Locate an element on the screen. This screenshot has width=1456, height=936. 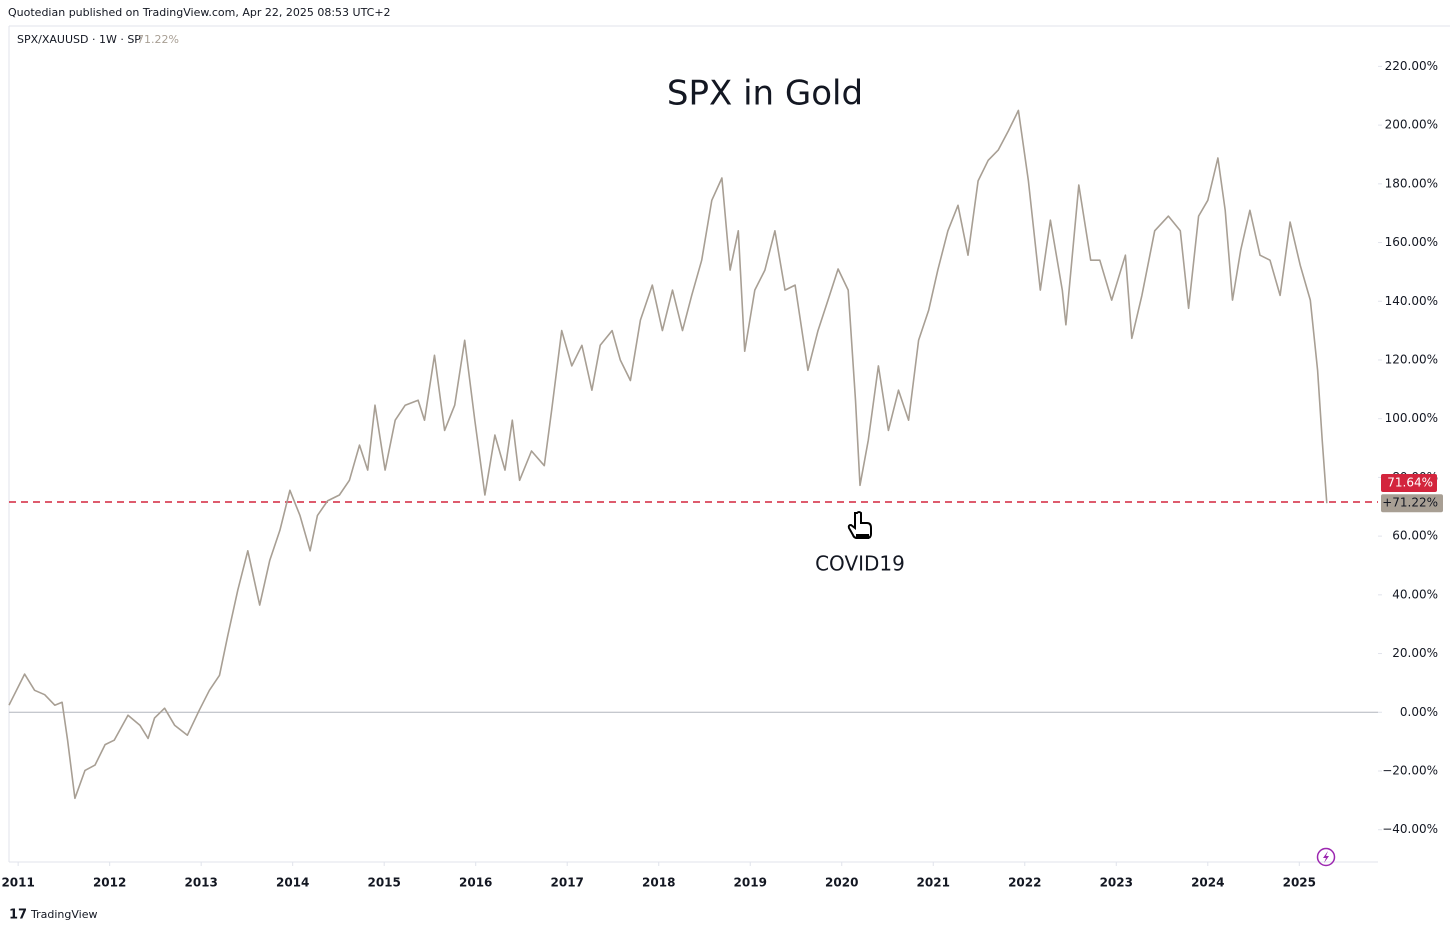
x-tick-label: 2016 is located at coordinates (475, 883).